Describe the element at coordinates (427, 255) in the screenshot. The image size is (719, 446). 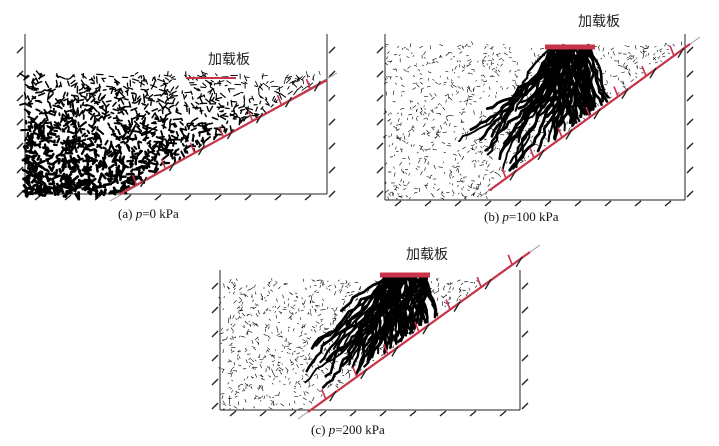
I see `loading-plate-label-c: 加载板` at that location.